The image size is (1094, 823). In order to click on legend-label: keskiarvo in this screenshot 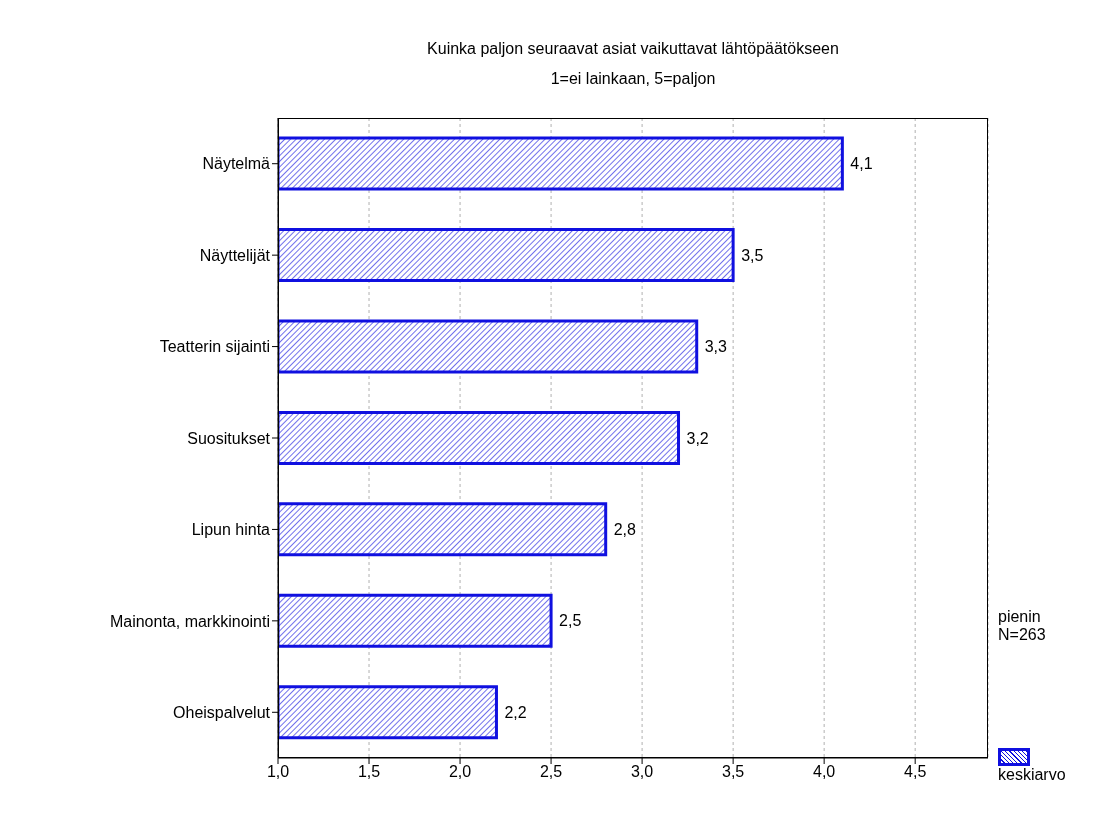, I will do `click(1032, 775)`.